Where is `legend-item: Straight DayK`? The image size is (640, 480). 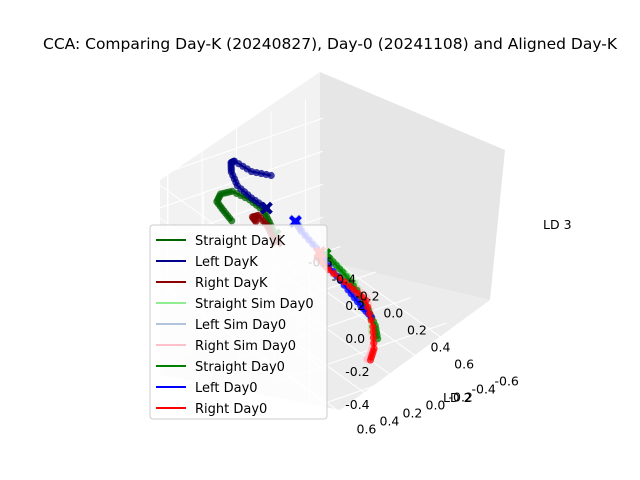
legend-item: Straight DayK is located at coordinates (221, 241).